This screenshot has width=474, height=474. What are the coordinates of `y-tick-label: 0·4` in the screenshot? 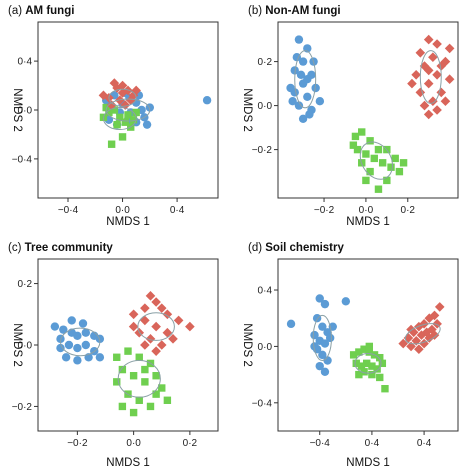 It's located at (25, 62).